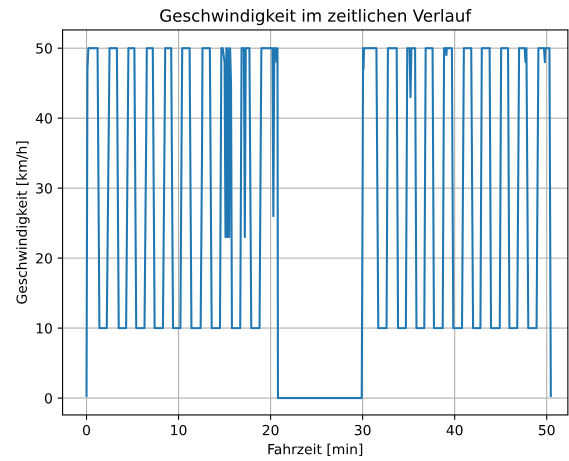  What do you see at coordinates (44, 48) in the screenshot?
I see `y-tick-label: 50` at bounding box center [44, 48].